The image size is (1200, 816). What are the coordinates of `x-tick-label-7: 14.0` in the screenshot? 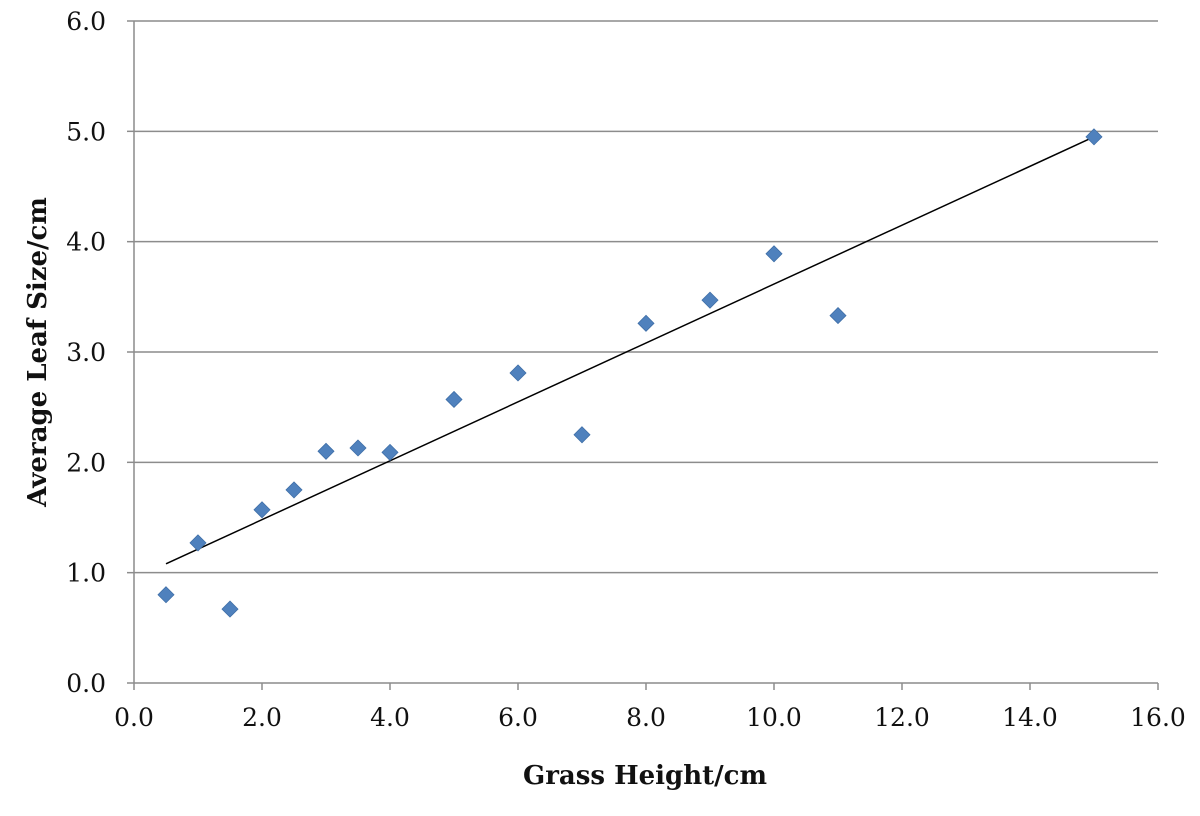 It's located at (1030, 717).